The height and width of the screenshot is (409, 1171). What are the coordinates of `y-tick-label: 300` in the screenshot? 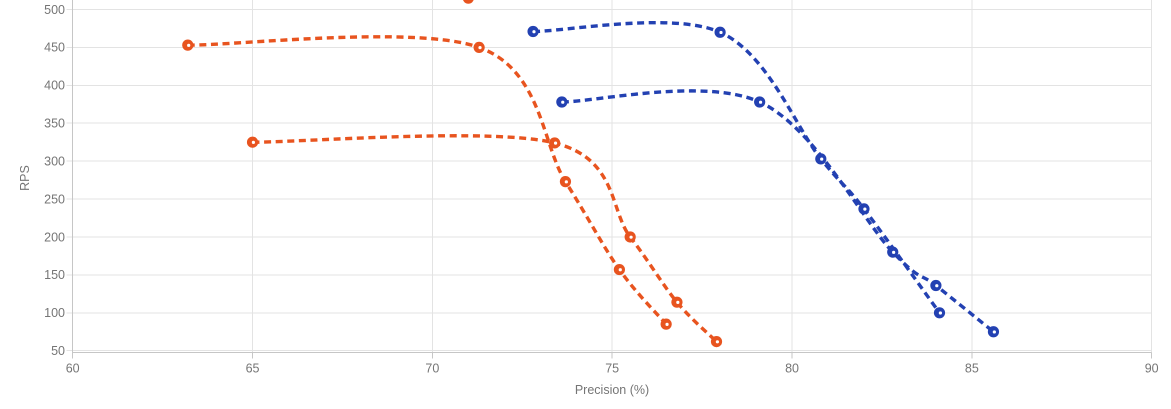 It's located at (54, 161).